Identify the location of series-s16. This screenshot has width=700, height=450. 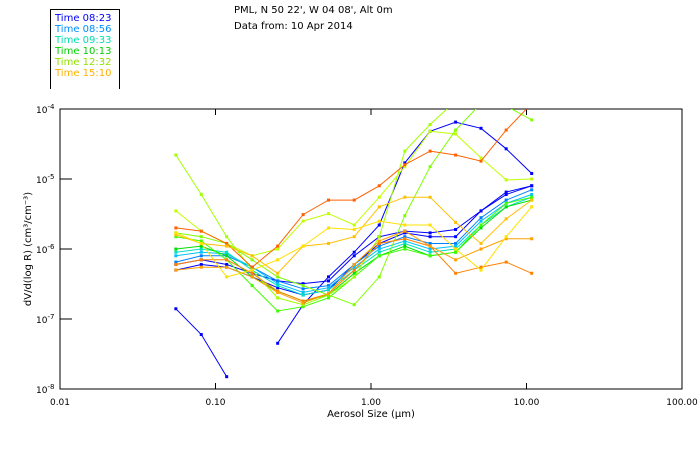
(354, 242).